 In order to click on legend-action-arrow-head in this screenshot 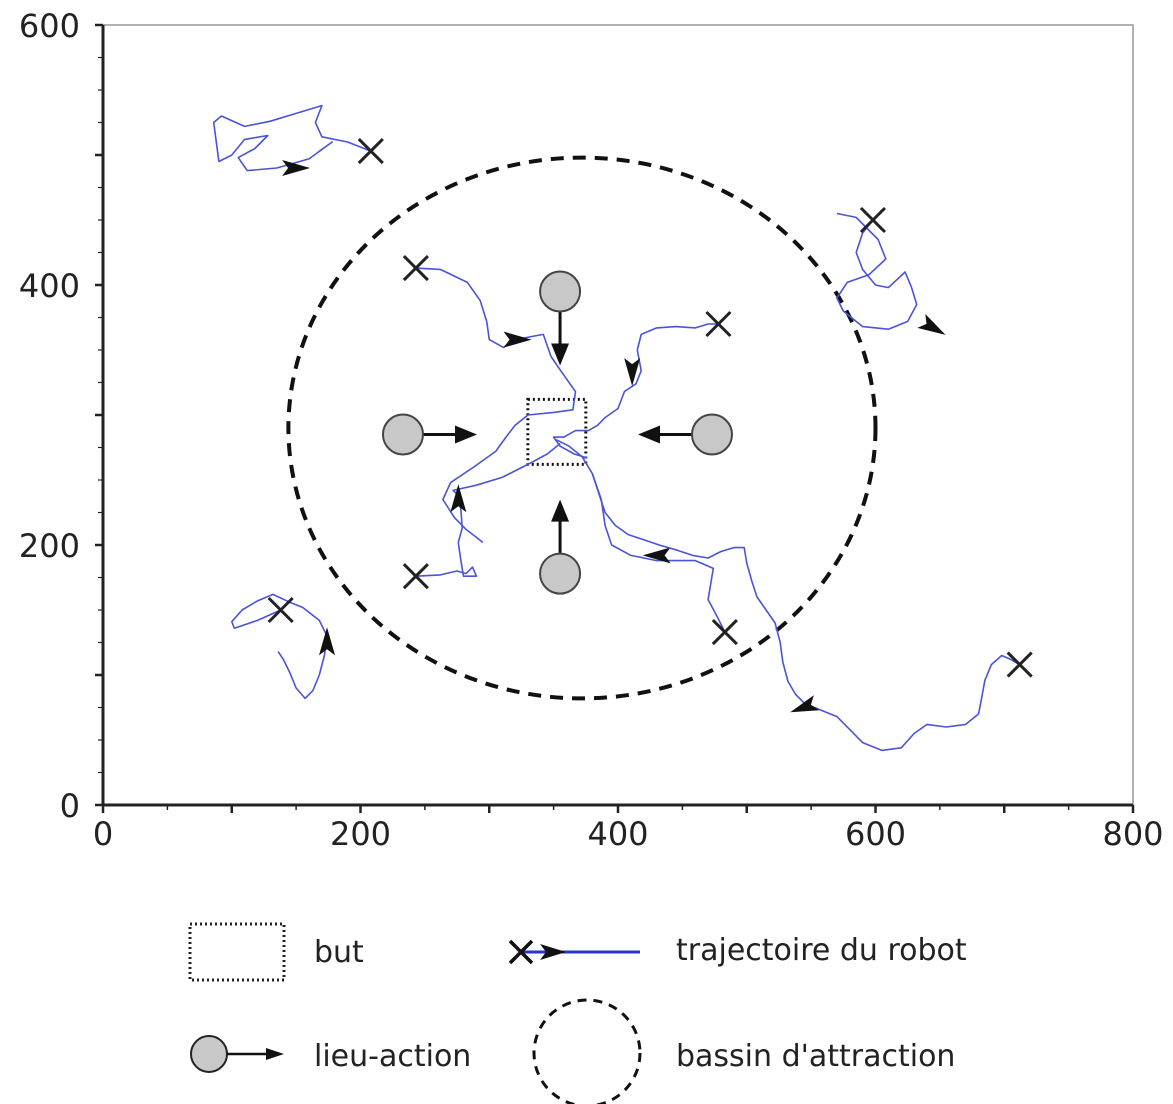, I will do `click(275, 1054)`.